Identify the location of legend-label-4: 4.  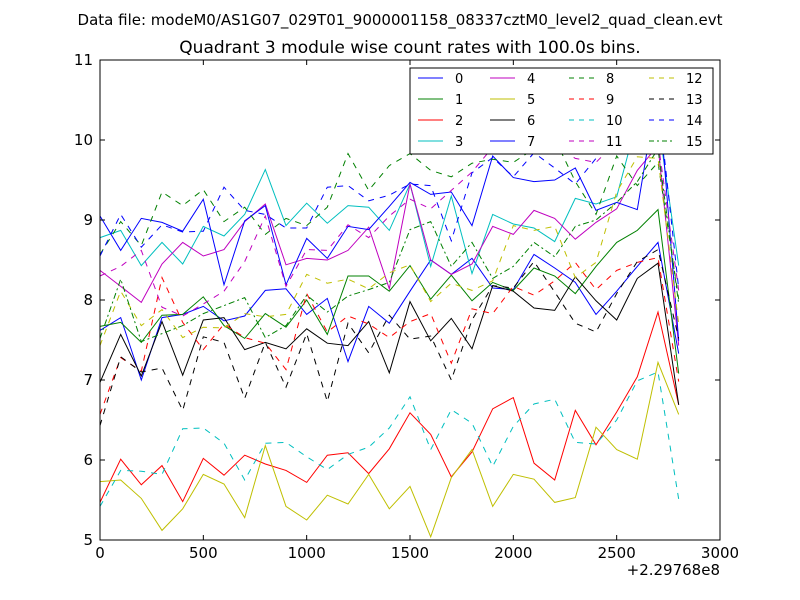
(531, 79).